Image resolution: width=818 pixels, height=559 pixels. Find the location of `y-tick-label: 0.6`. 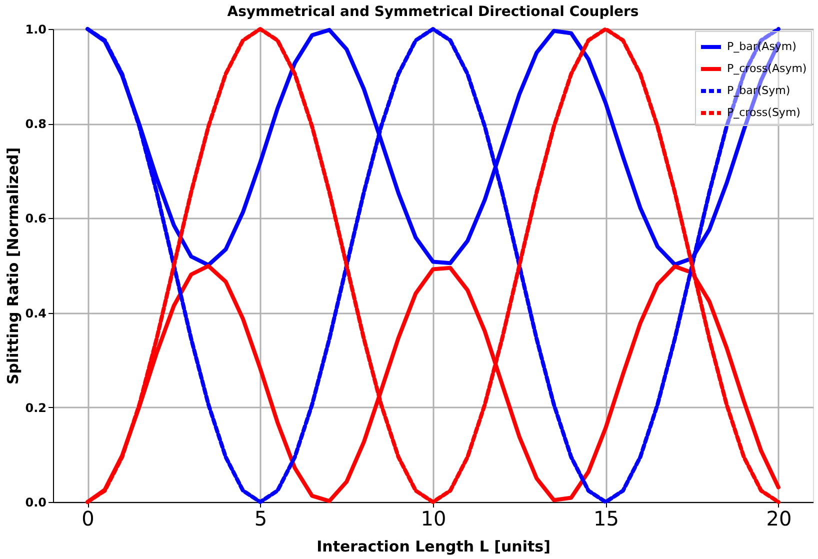

y-tick-label: 0.6 is located at coordinates (35, 219).